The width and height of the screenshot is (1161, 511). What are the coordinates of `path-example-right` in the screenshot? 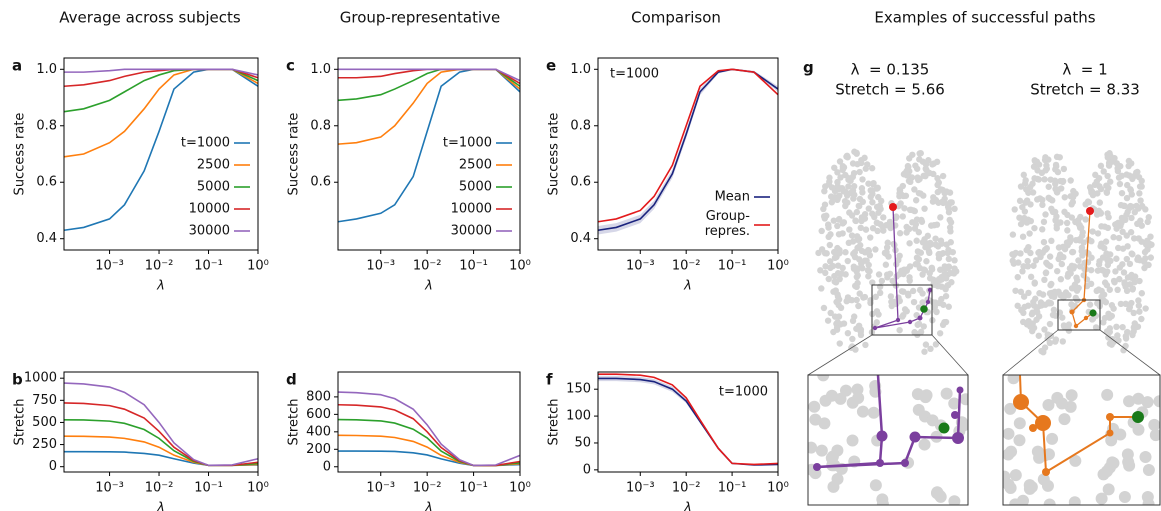 It's located at (1081, 291).